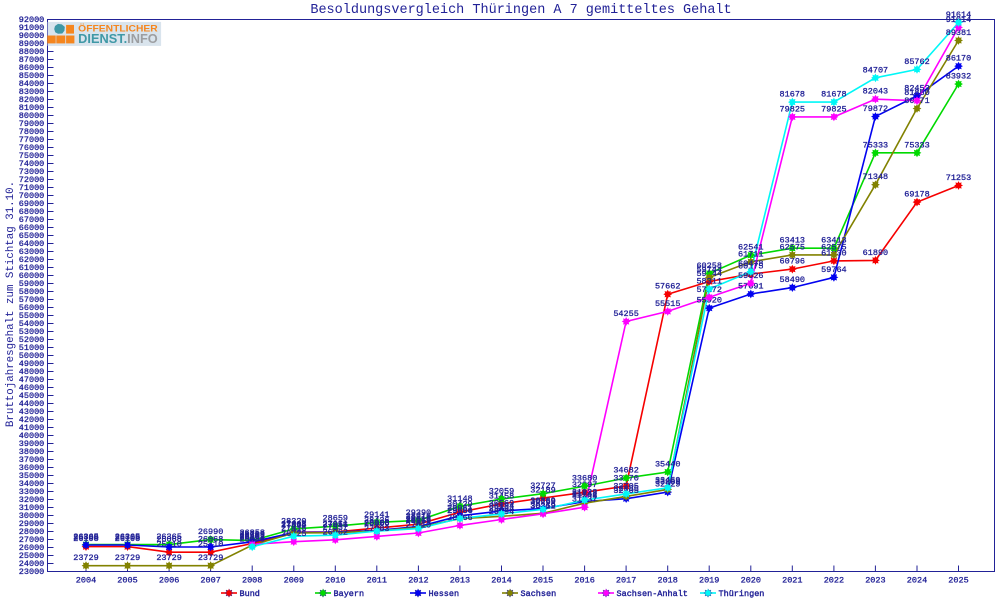 This screenshot has height=600, width=1000. I want to click on svg-text: Bund, so click(250, 594).